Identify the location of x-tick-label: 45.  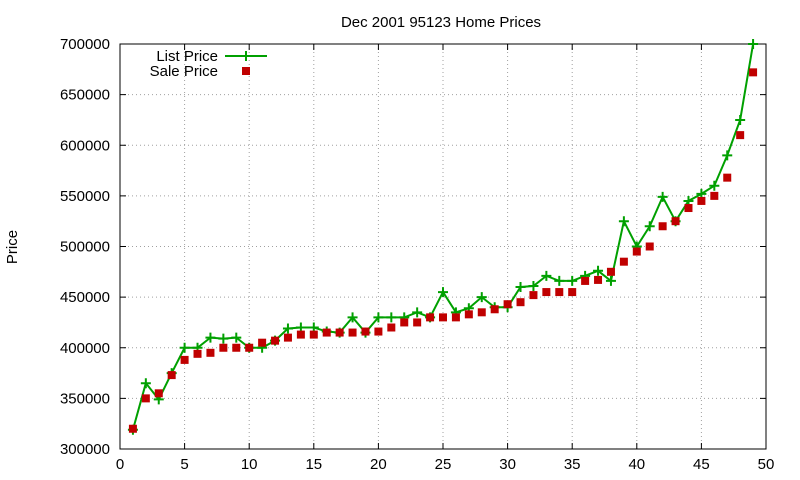
(701, 464).